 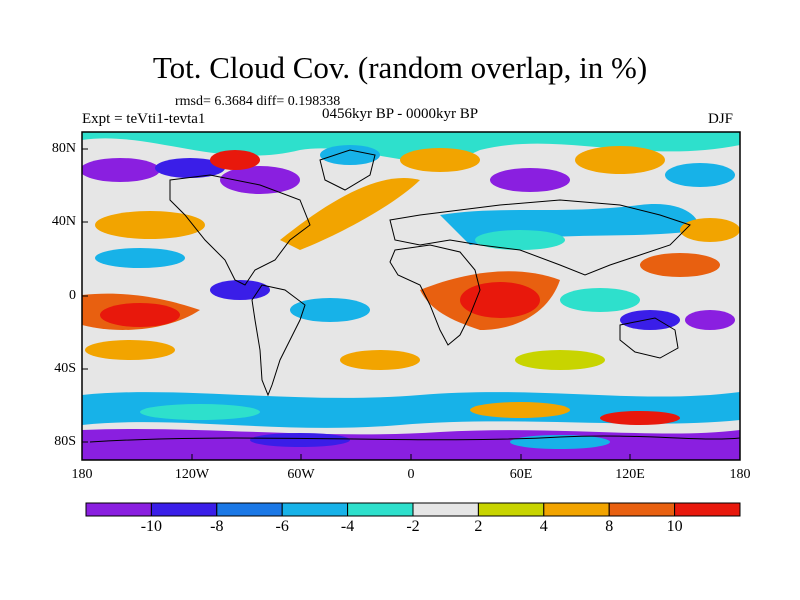 I want to click on colorbar, so click(x=413, y=509).